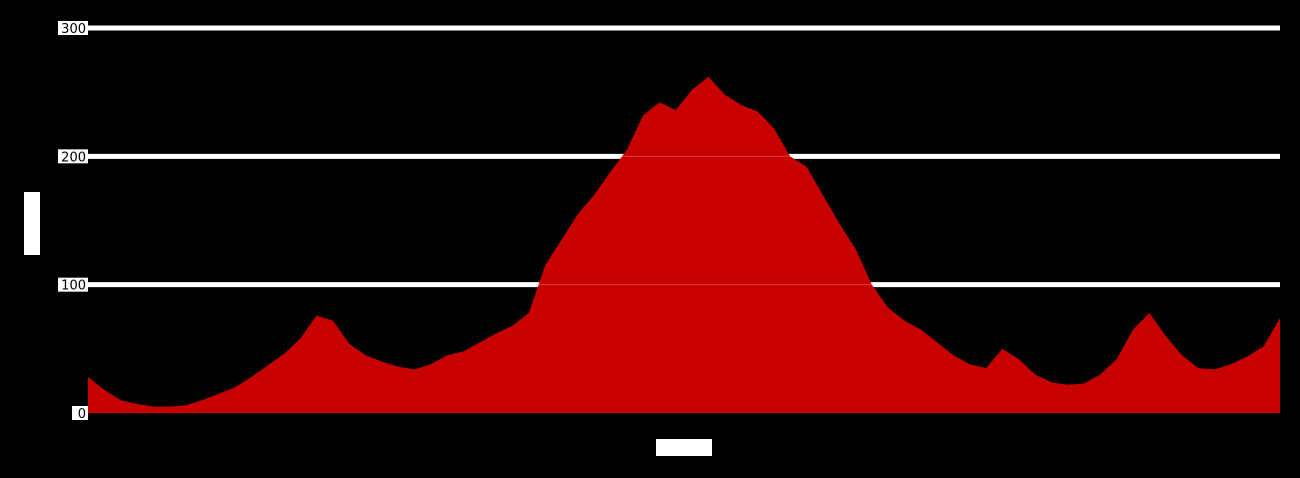 This screenshot has width=1300, height=478. I want to click on y-axis-ticks: 0 100 200 300, so click(73, 221).